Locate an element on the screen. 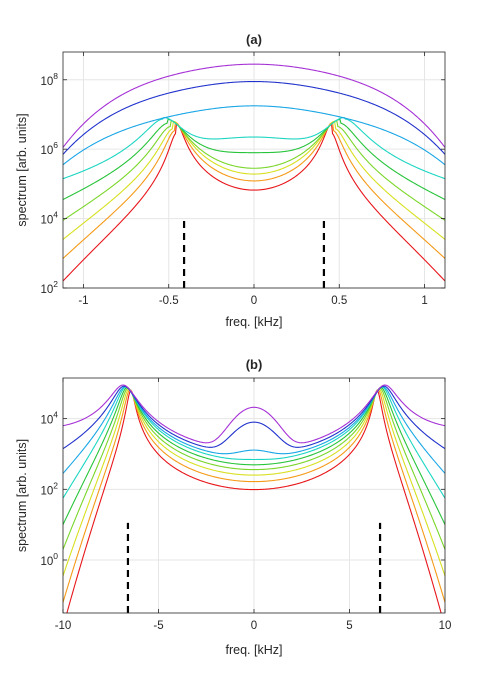 Image resolution: width=491 pixels, height=690 pixels. chart-title: (b) is located at coordinates (254, 364).